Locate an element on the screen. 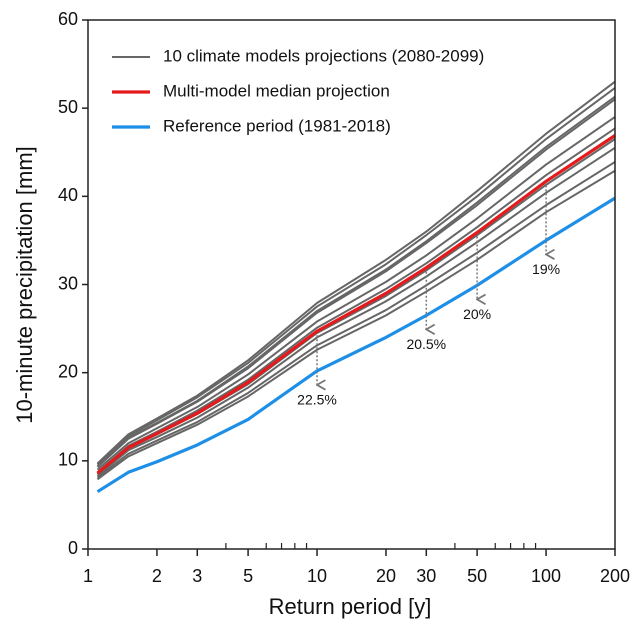  x-tick-label: 50 is located at coordinates (477, 576).